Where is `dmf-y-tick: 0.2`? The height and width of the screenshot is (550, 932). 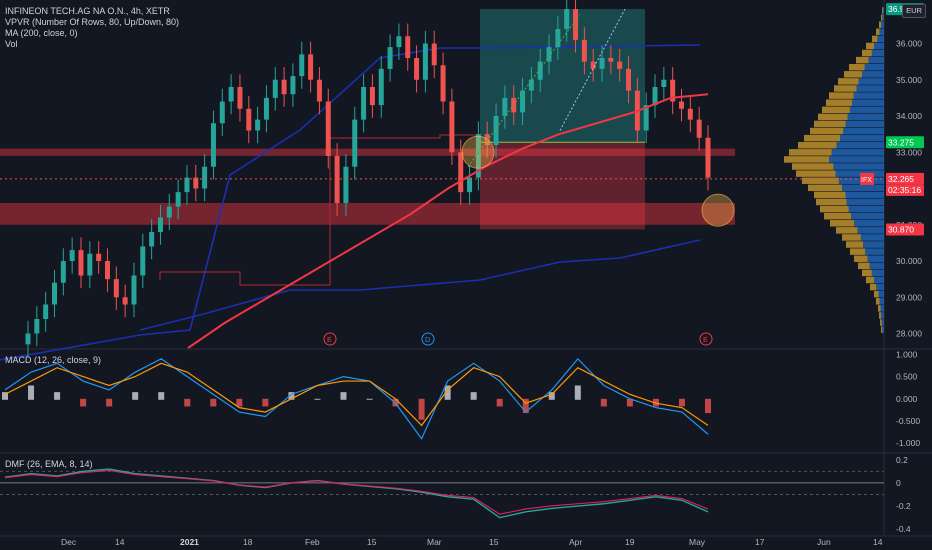 dmf-y-tick: 0.2 is located at coordinates (902, 460).